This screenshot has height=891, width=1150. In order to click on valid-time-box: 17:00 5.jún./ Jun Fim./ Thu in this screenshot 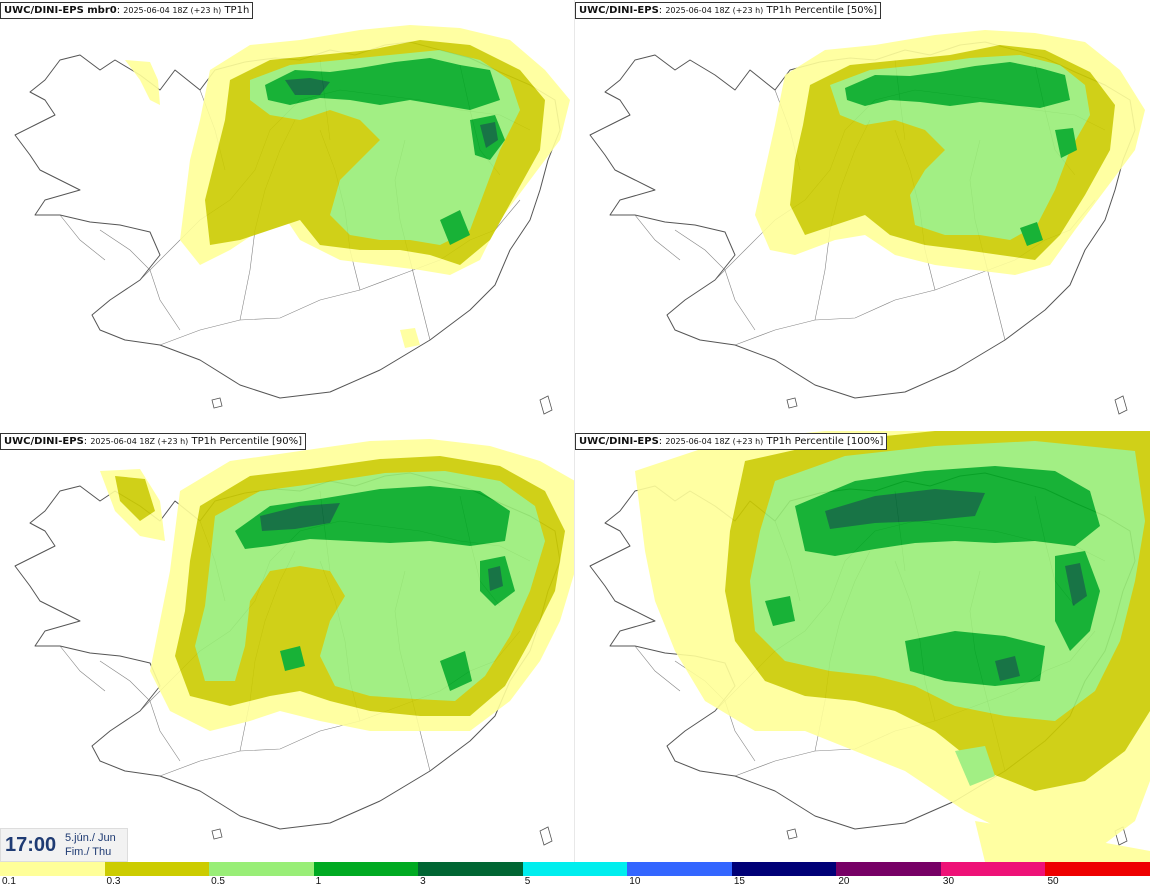, I will do `click(64, 845)`.